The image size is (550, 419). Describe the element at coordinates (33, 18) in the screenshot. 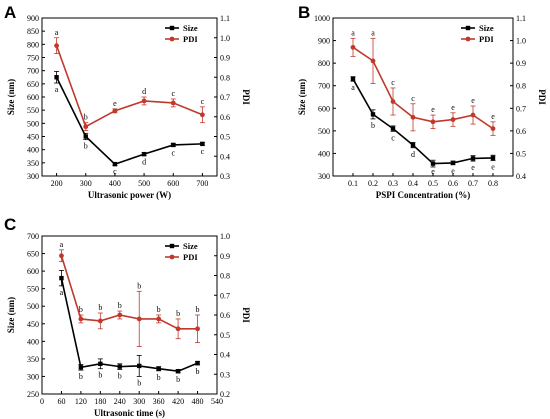

I see `y-tick-label: 900` at that location.